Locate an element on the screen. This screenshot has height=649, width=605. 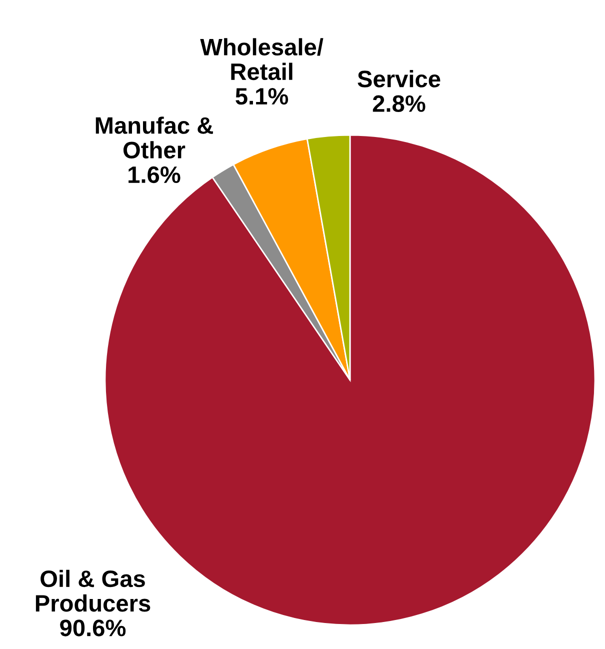
data-label: 90.6% is located at coordinates (93, 628).